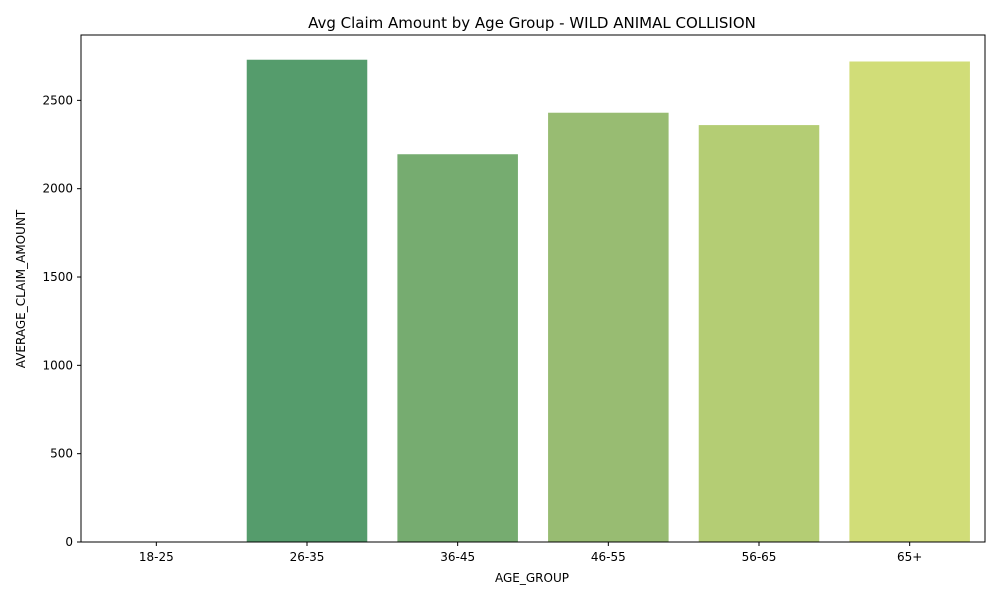 The height and width of the screenshot is (604, 1000). I want to click on y-tick-label: 2000, so click(57, 189).